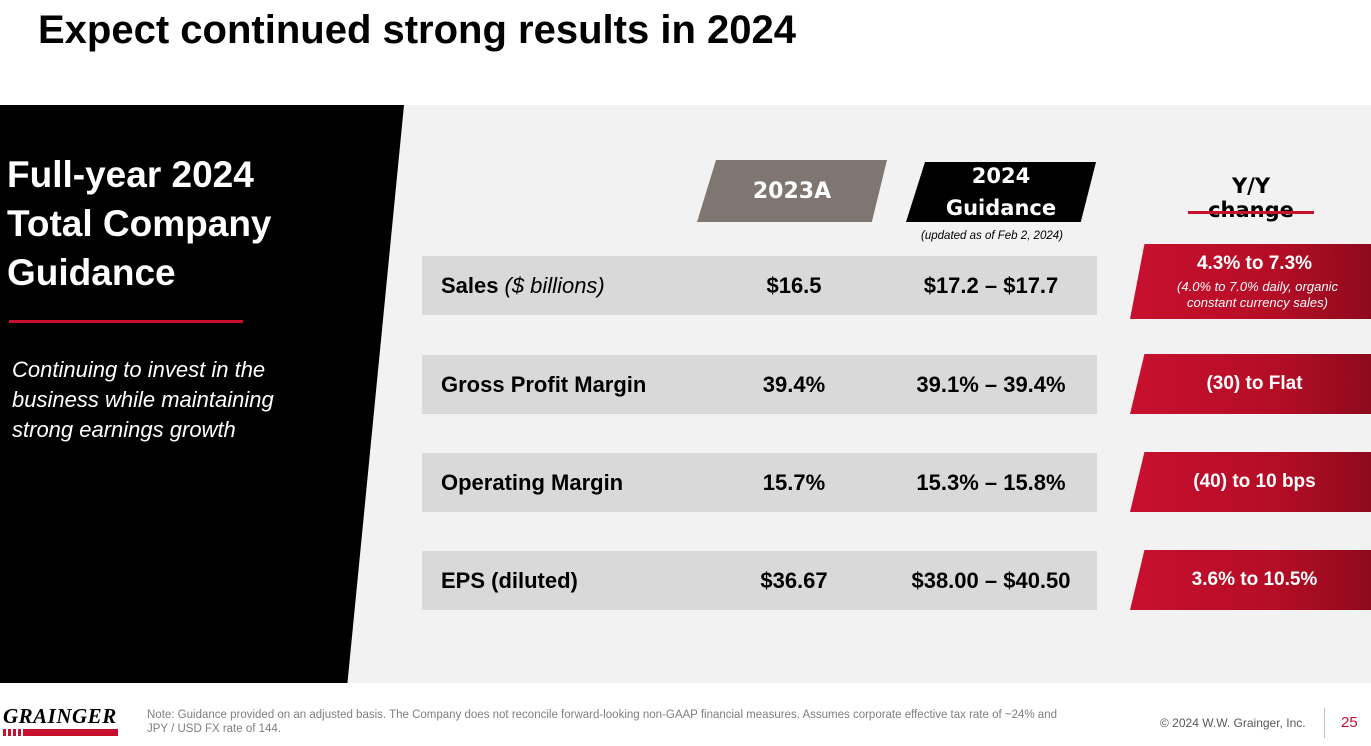 This screenshot has height=746, width=1371. I want to click on footnote-line: JPY / USD FX rate of 144., so click(214, 729).